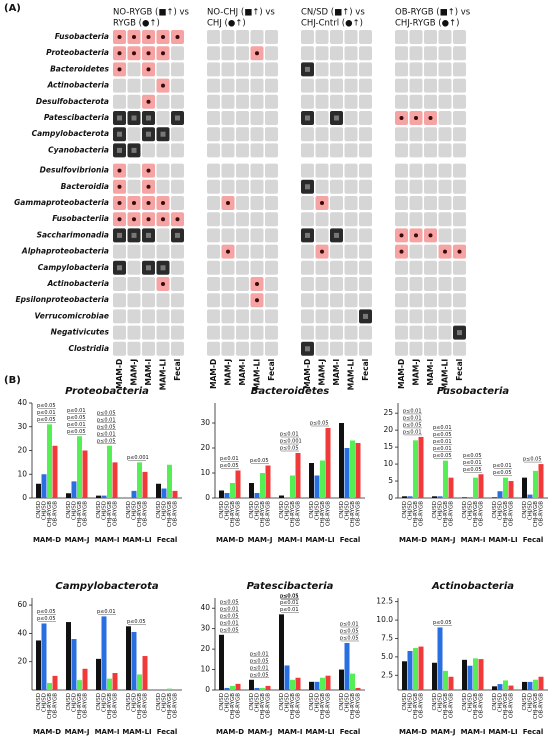  I want to click on y-tick-label: 12.5, so click(384, 601).